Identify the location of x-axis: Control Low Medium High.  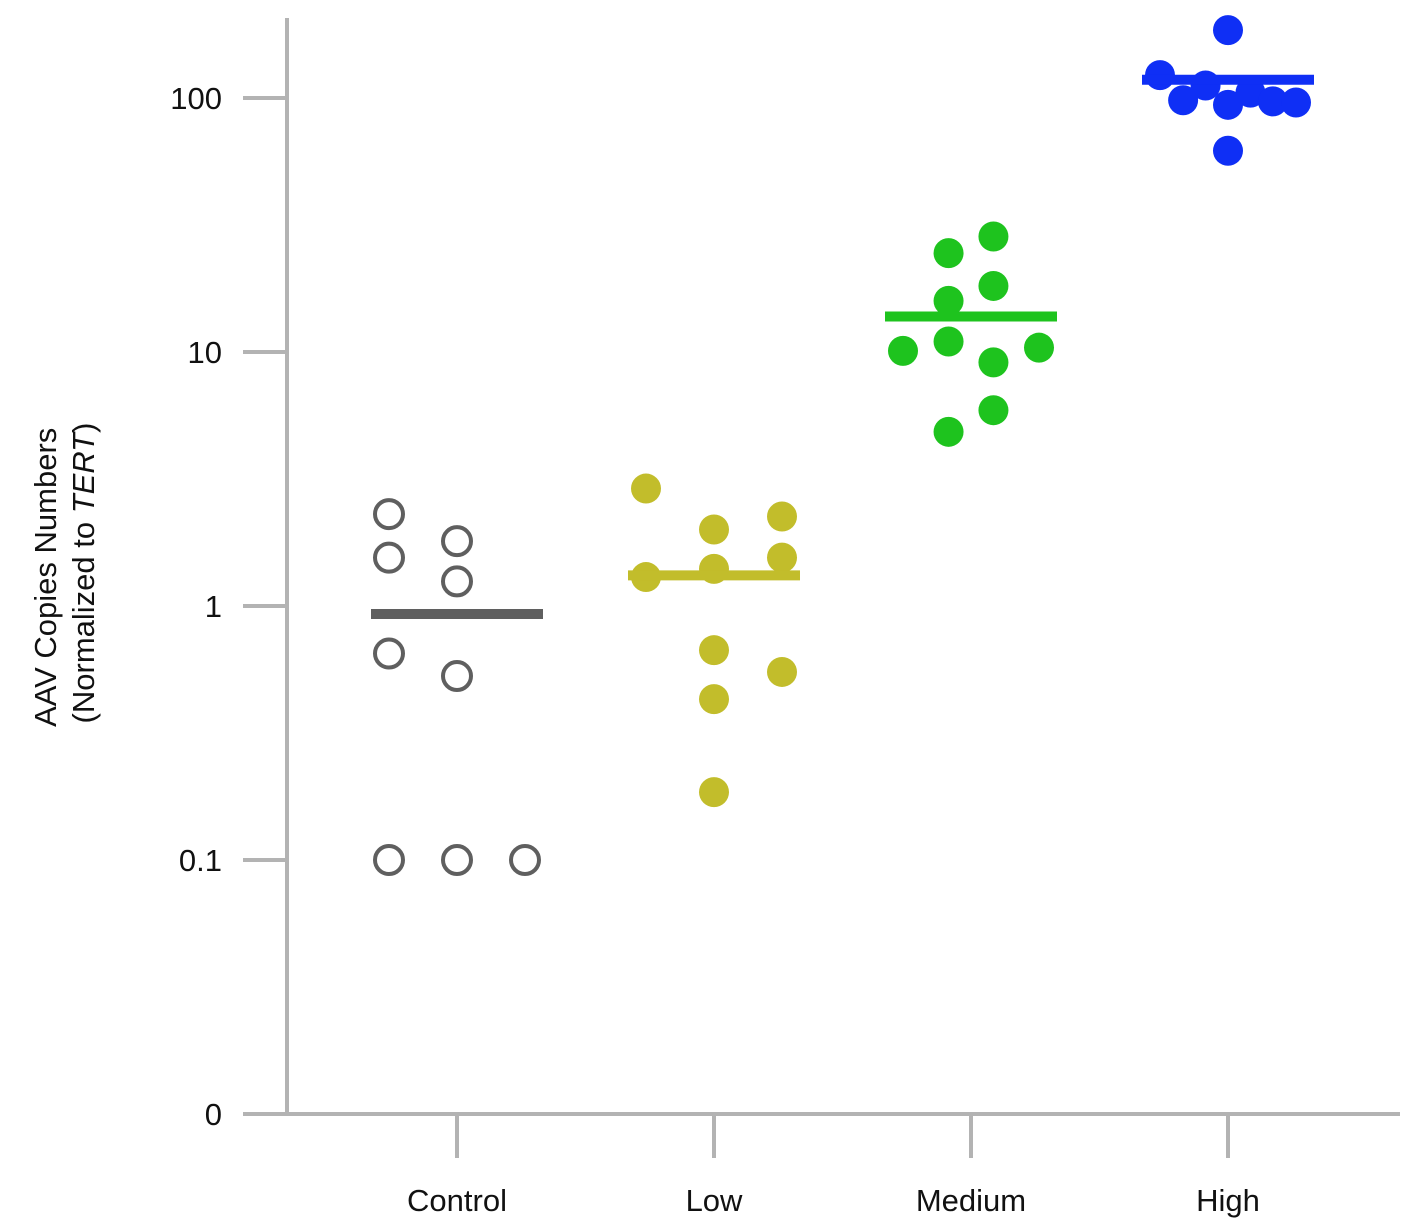
(821, 1165).